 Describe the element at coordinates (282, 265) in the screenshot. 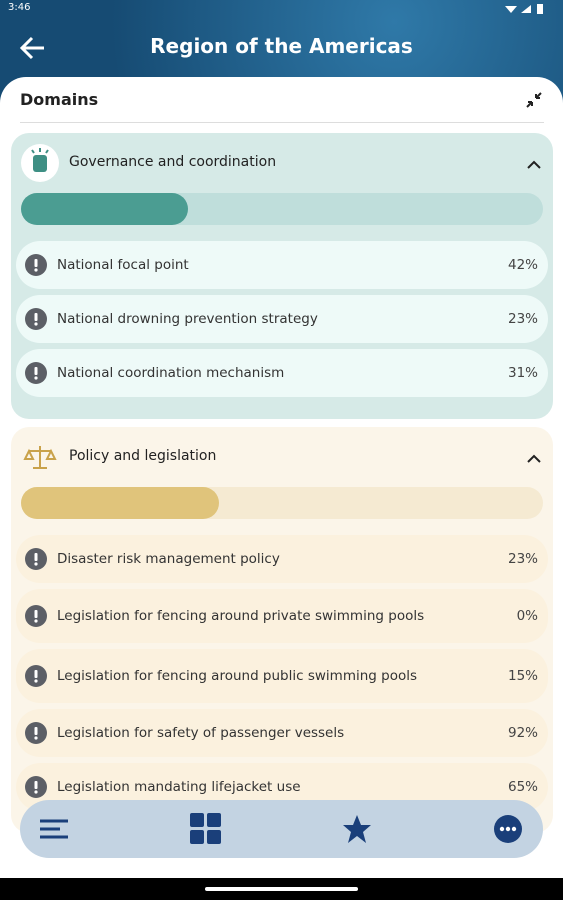

I see `indicator-row: National focal point 42%` at that location.